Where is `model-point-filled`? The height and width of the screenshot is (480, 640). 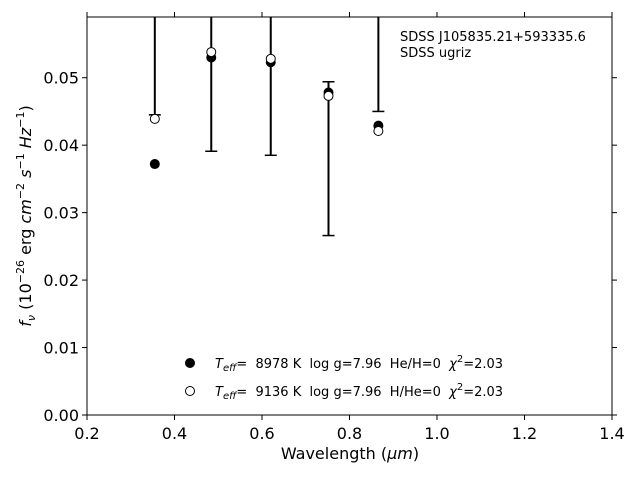 model-point-filled is located at coordinates (154, 164).